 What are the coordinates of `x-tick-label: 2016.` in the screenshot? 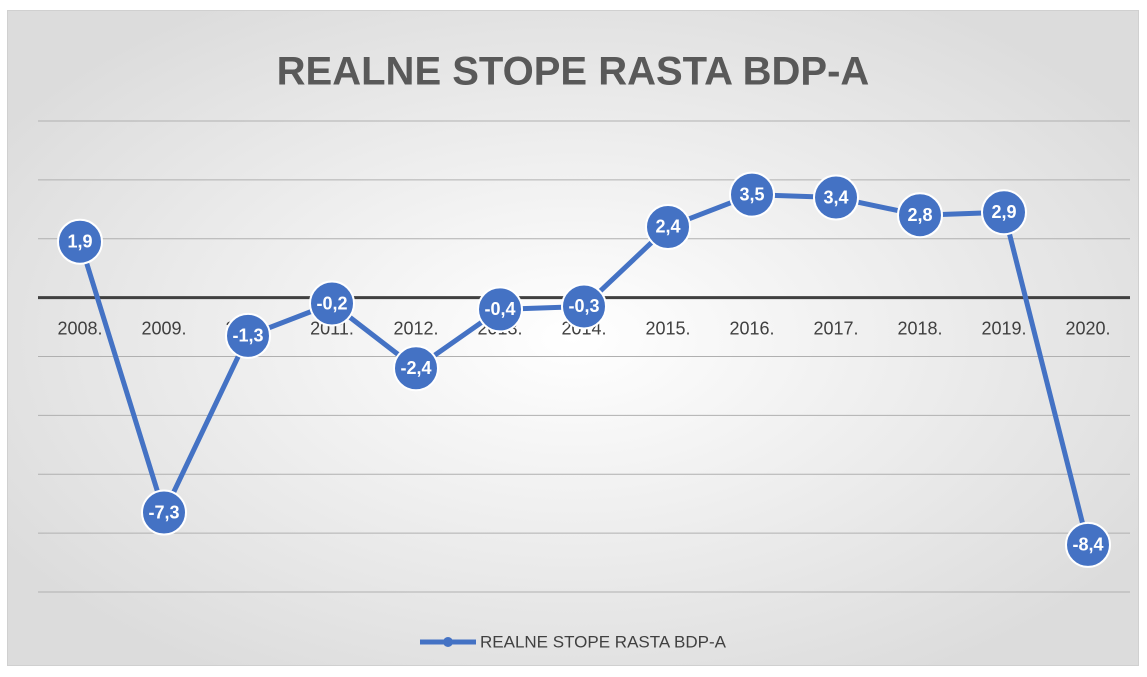 It's located at (751, 328).